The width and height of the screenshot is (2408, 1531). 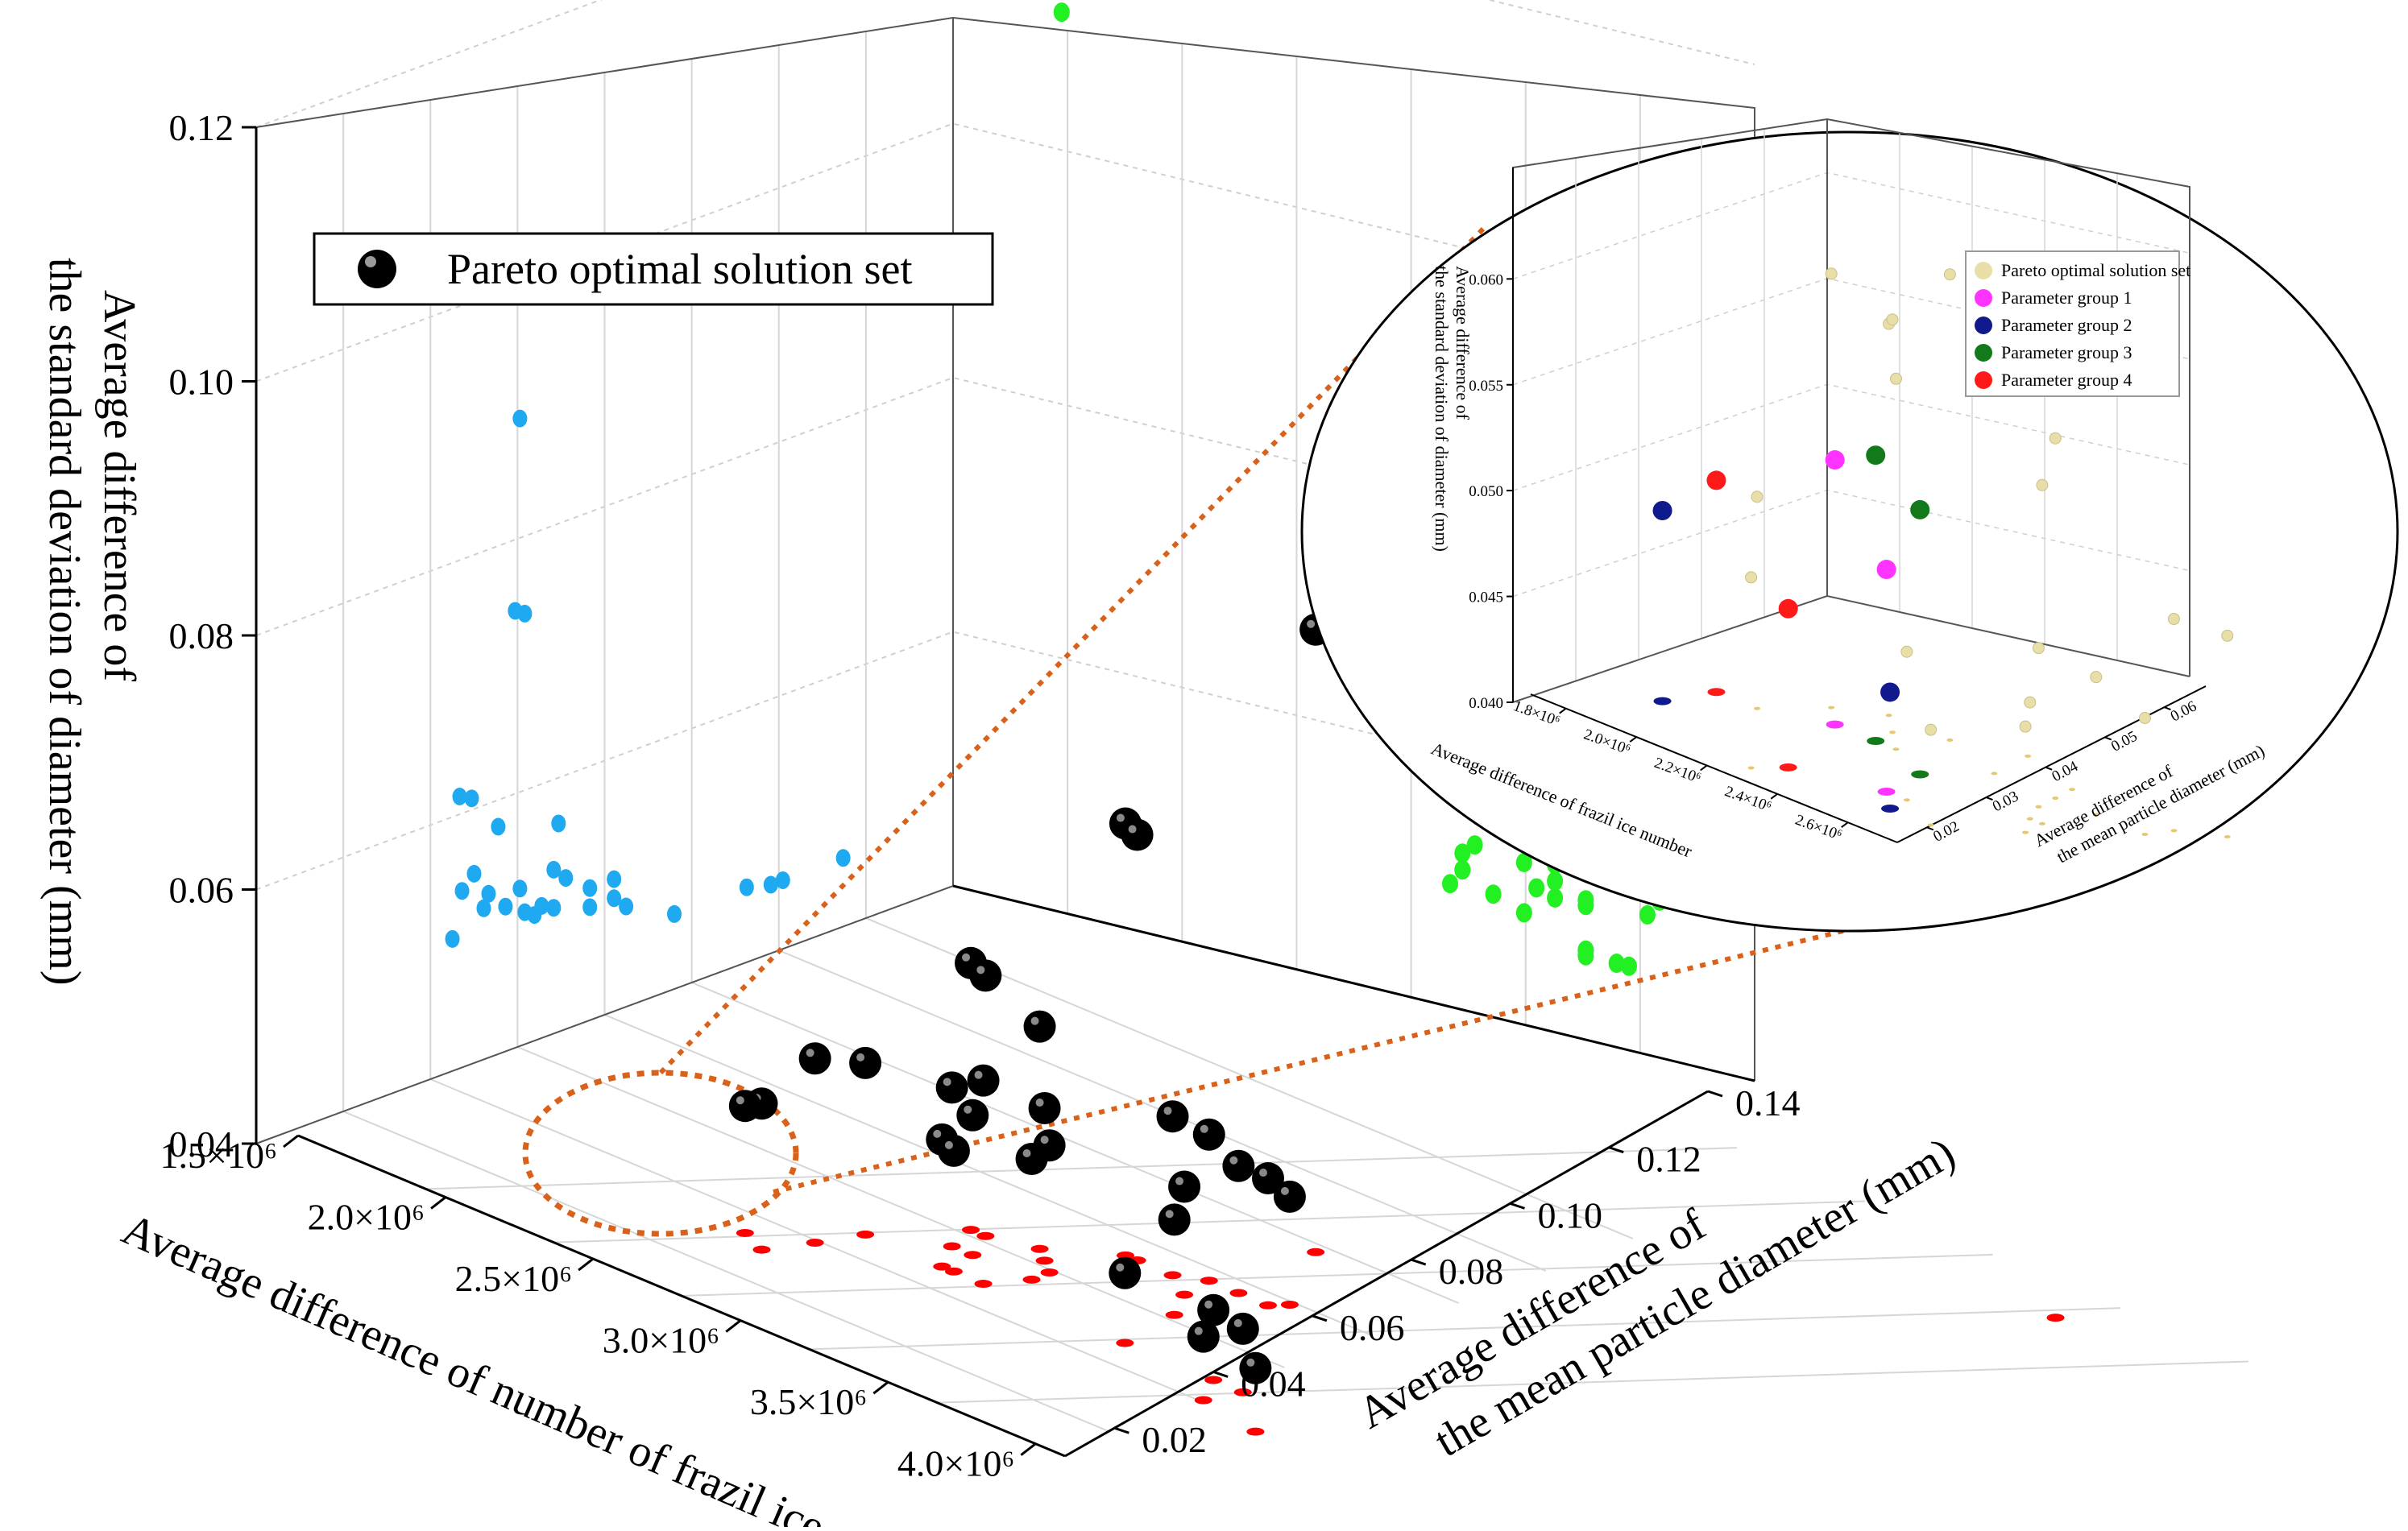 I want to click on y-tick-label: 0.06, so click(x=1372, y=1327).